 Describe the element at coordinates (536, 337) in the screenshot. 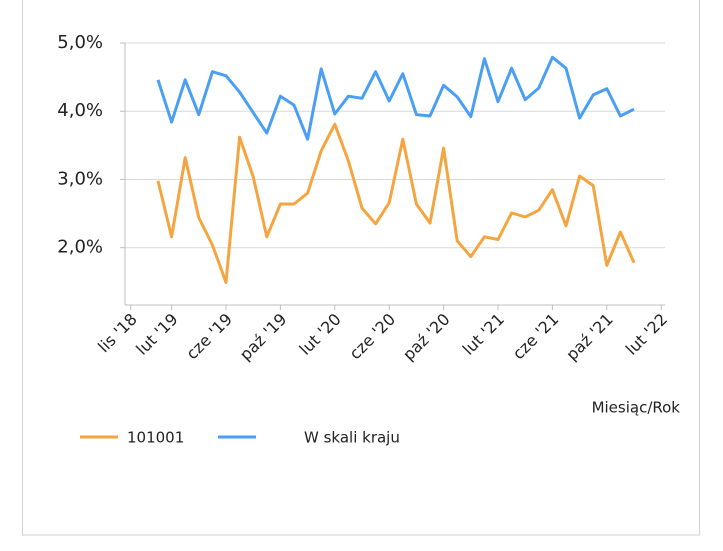

I see `x-tick-label: cze '21` at that location.